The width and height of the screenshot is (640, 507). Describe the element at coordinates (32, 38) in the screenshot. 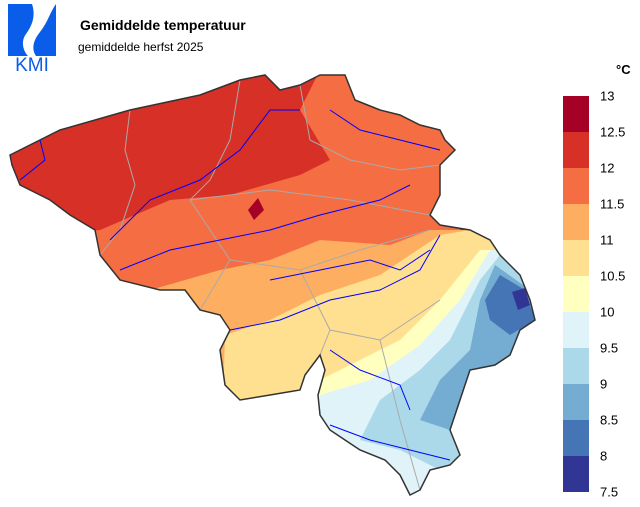

I see `kmi-logo: KMI` at that location.